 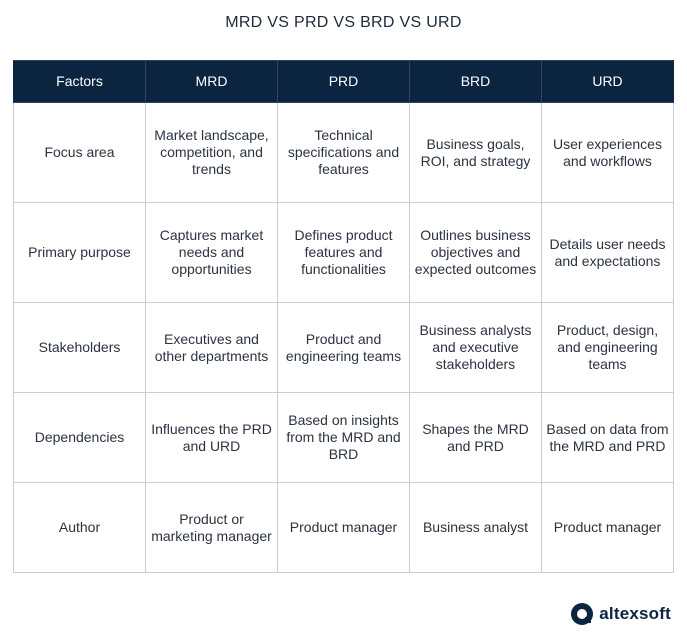 I want to click on table-cell: Influences the PRD and URD, so click(x=211, y=437).